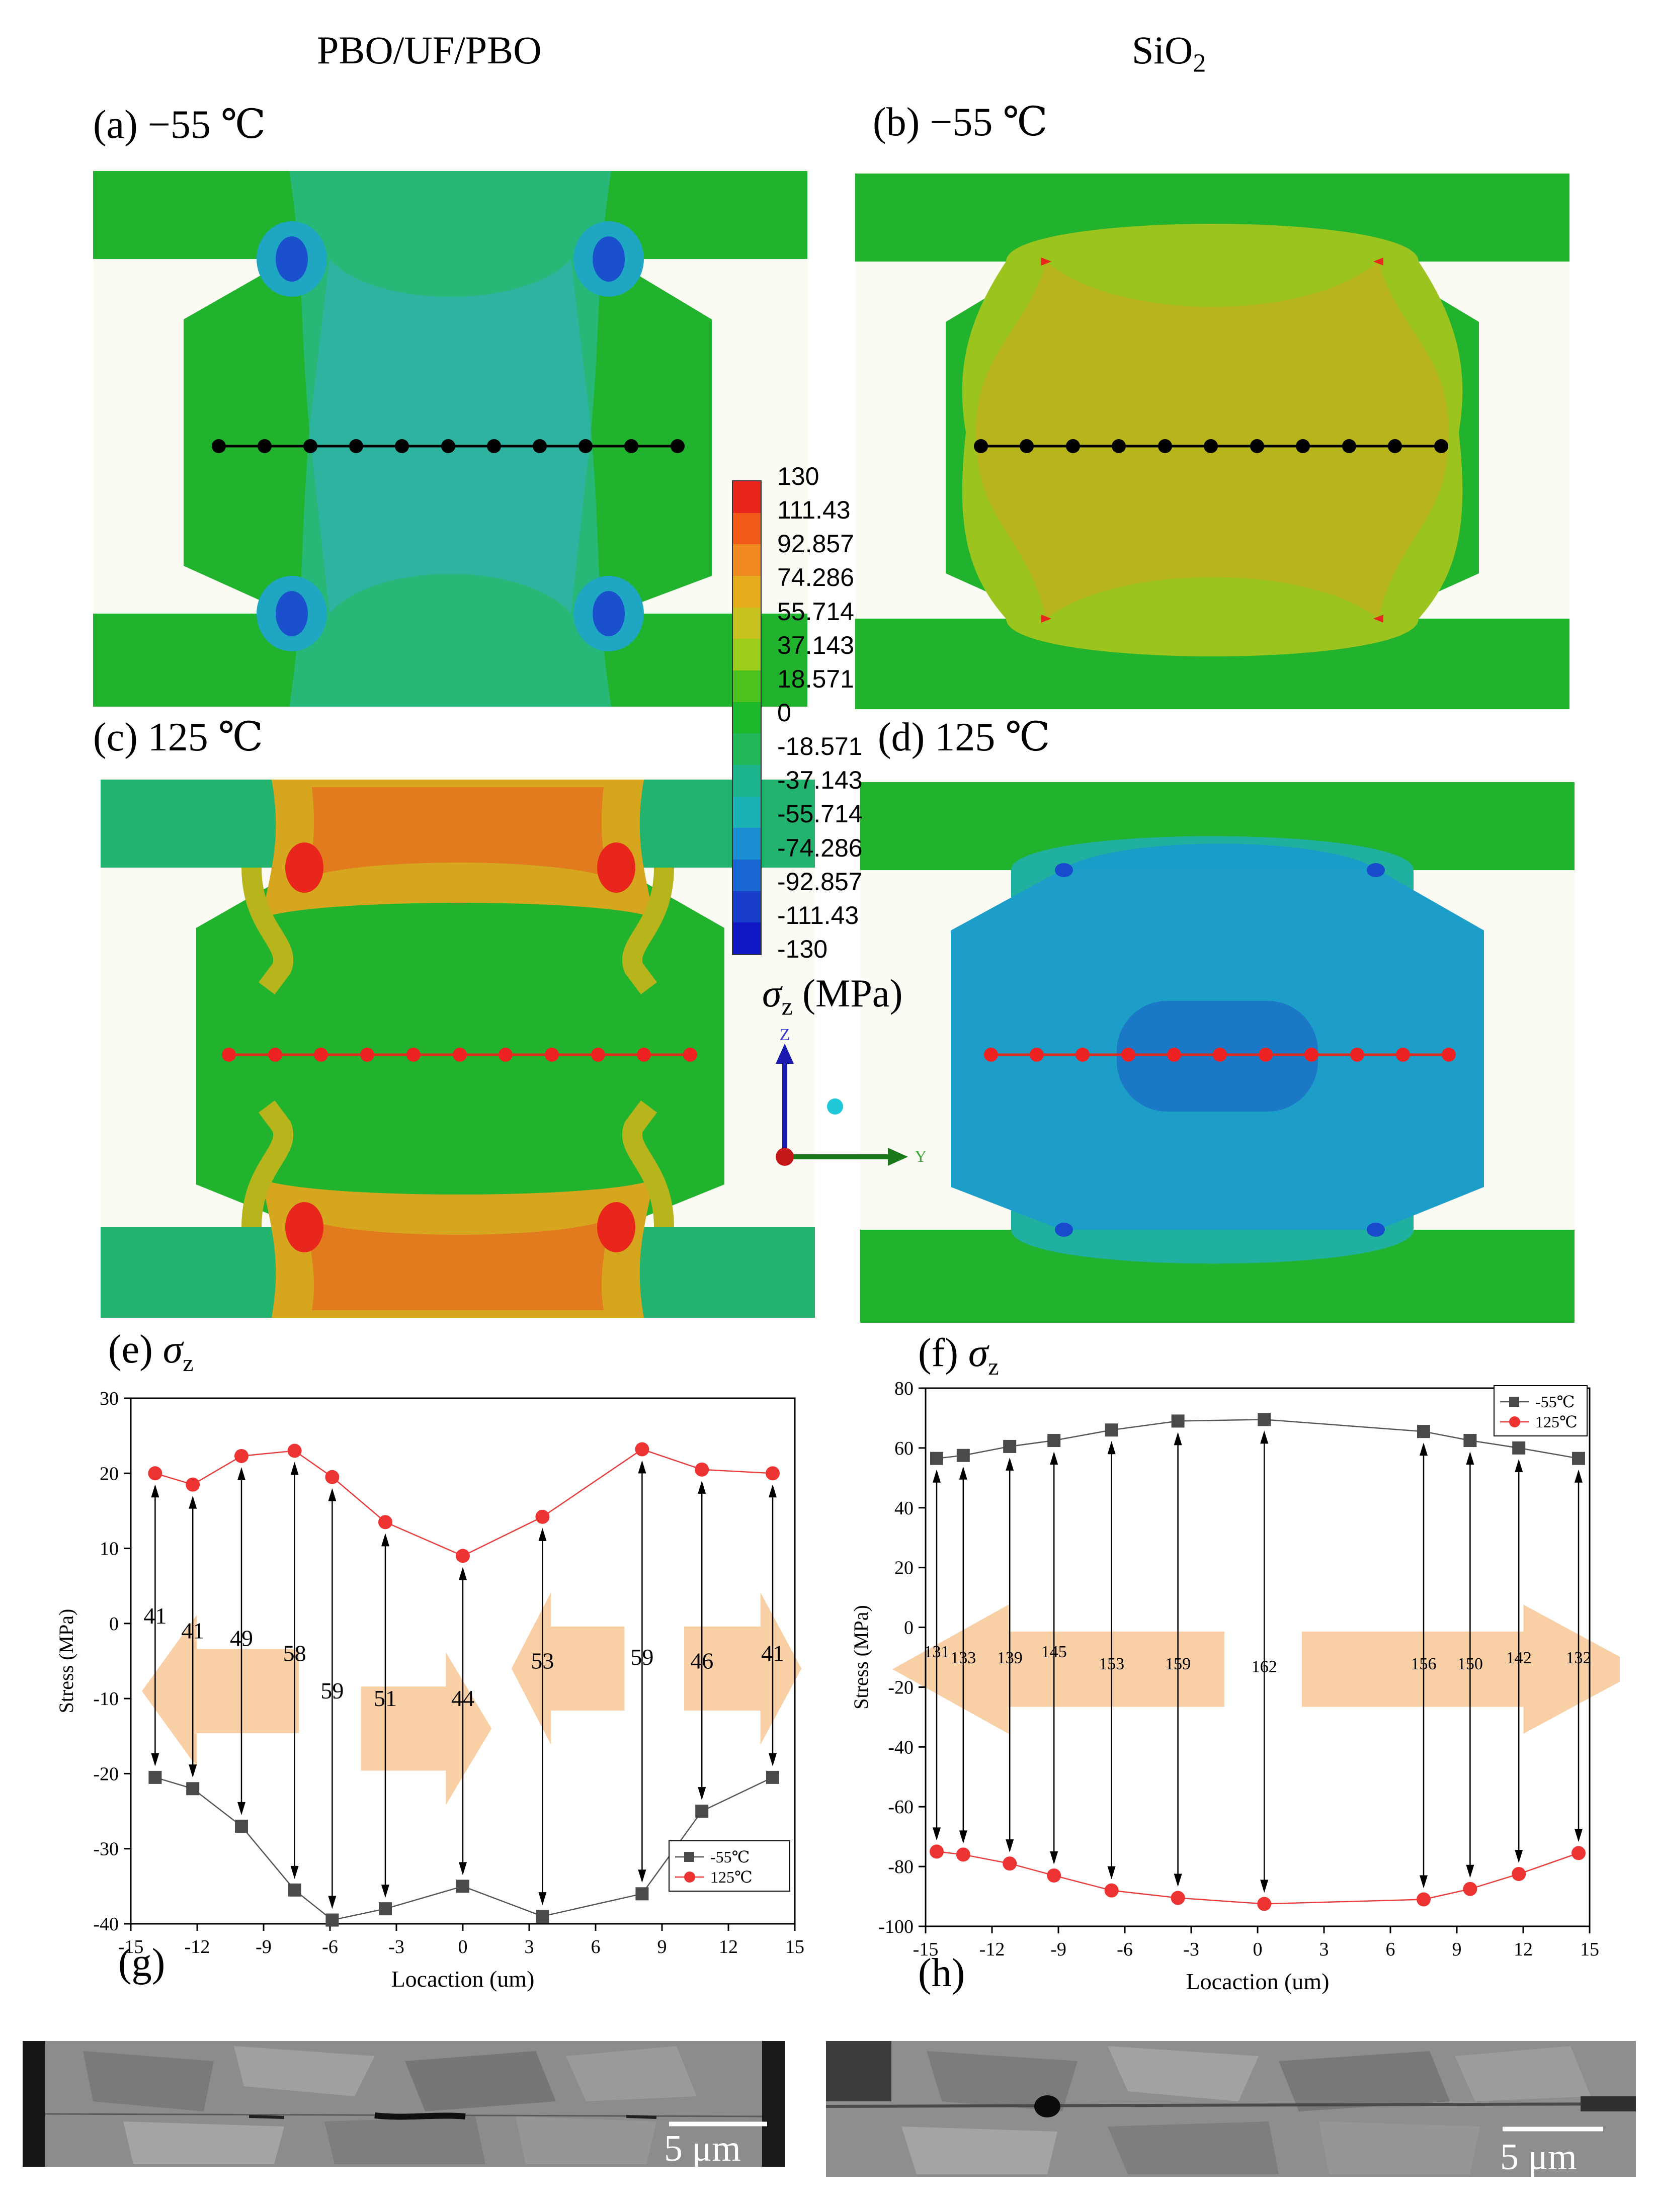 This screenshot has width=1654, height=2212. Describe the element at coordinates (155, 1616) in the screenshot. I see `difference-label: 41` at that location.